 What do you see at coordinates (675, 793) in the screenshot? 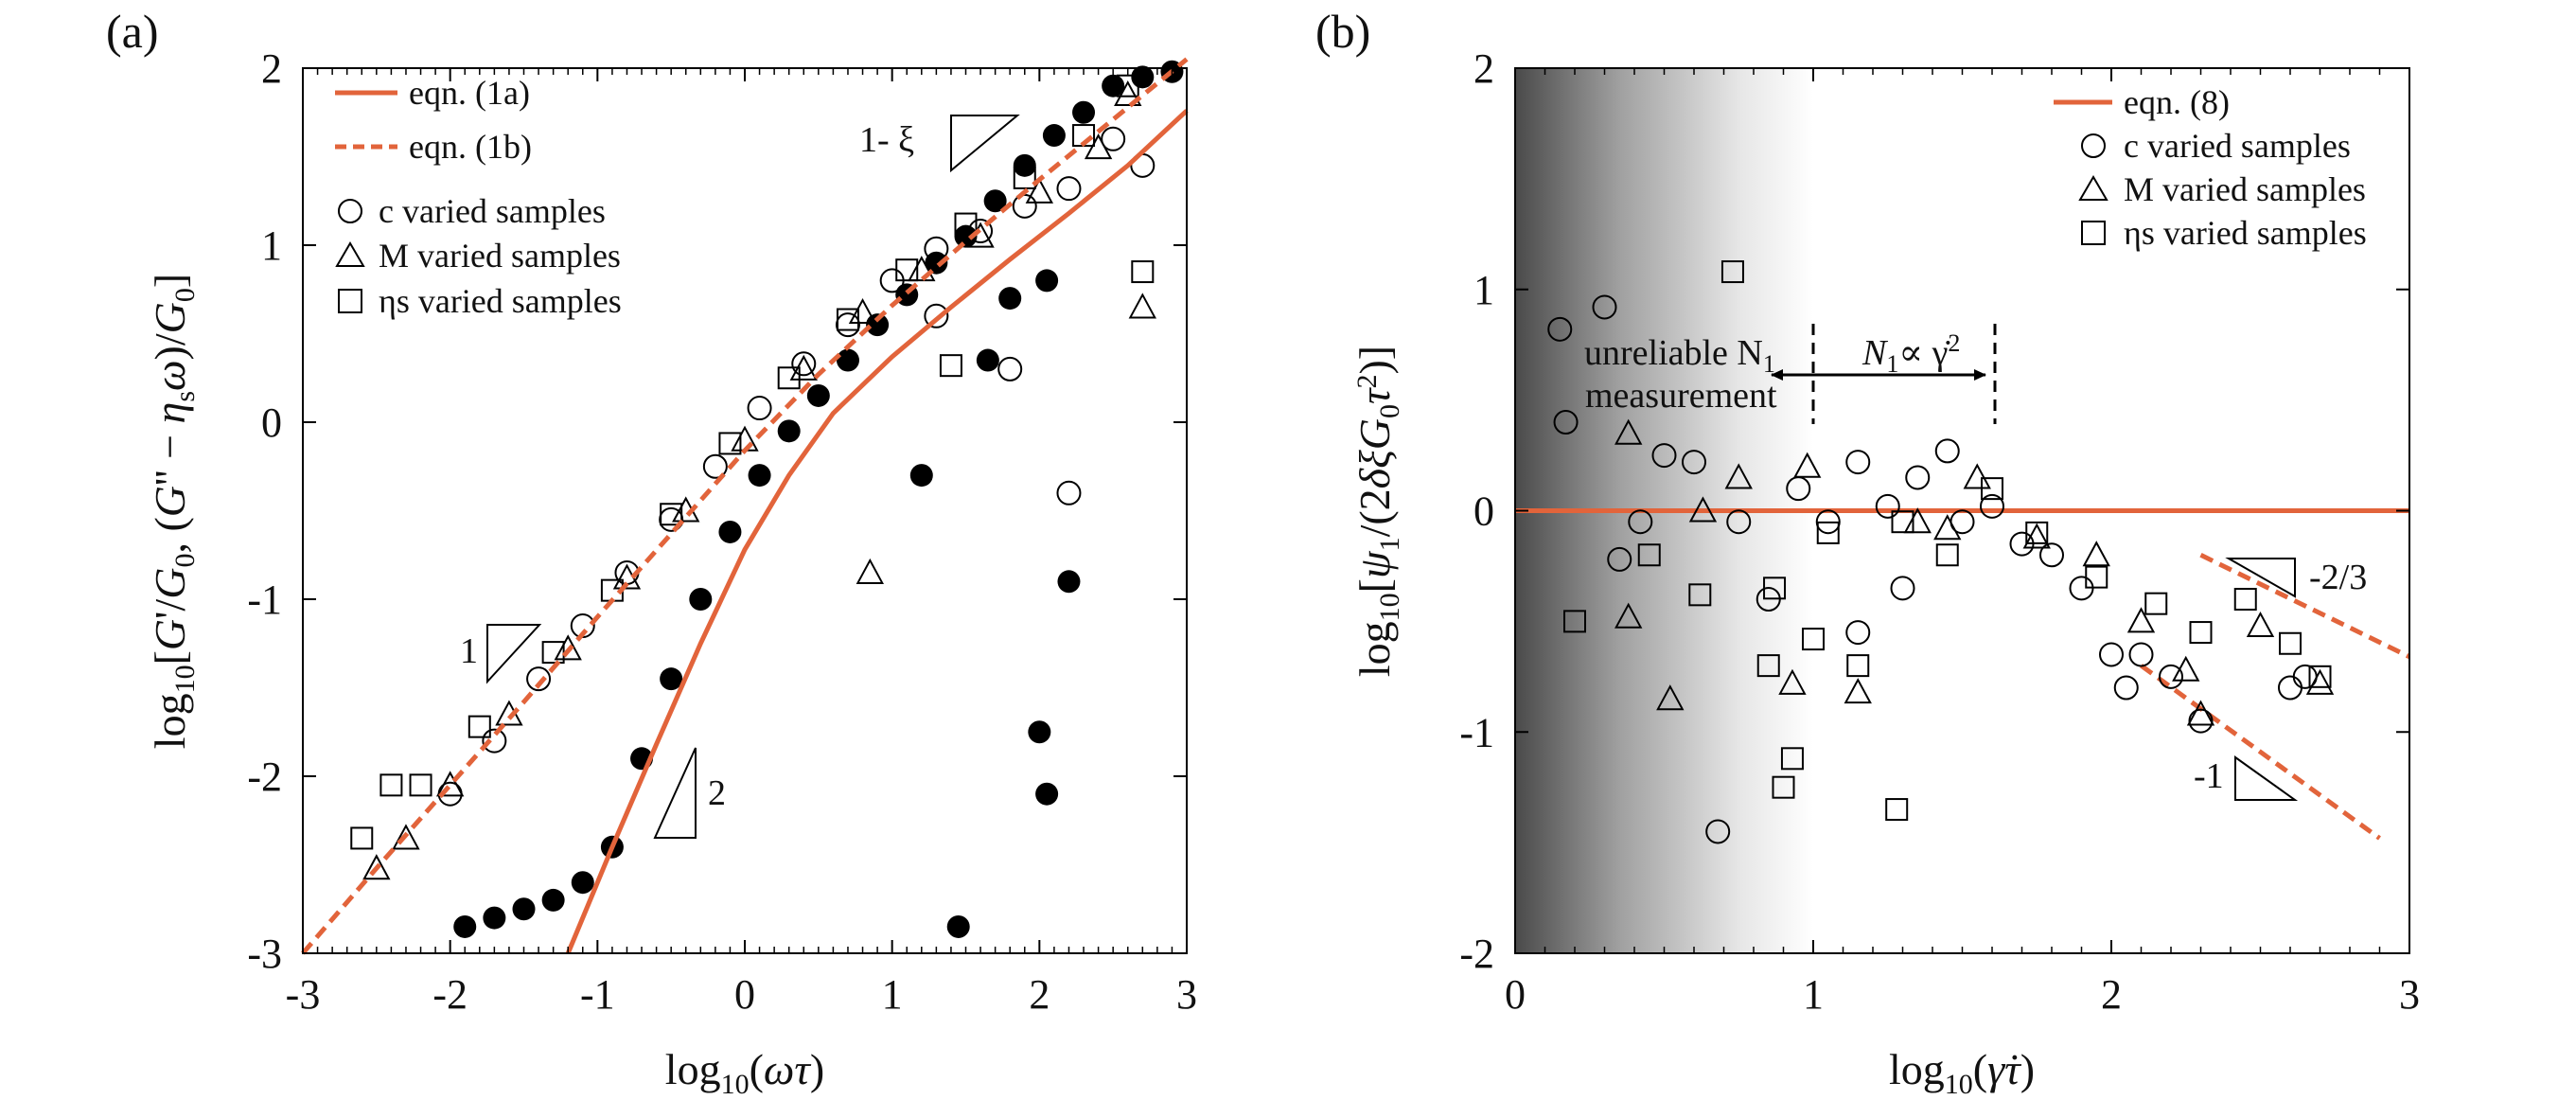
I see `slope-triangle-two` at bounding box center [675, 793].